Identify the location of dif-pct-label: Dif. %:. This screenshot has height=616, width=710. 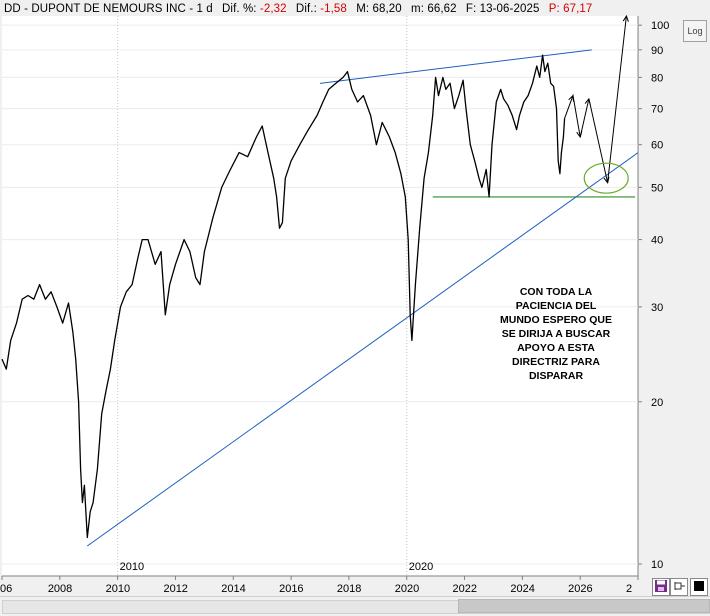
(239, 9).